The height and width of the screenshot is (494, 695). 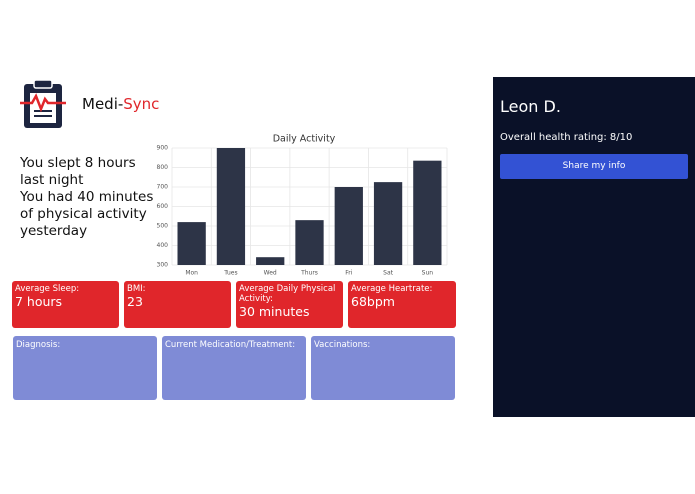 I want to click on stat-label: Average Daily Physical Activity:, so click(x=287, y=294).